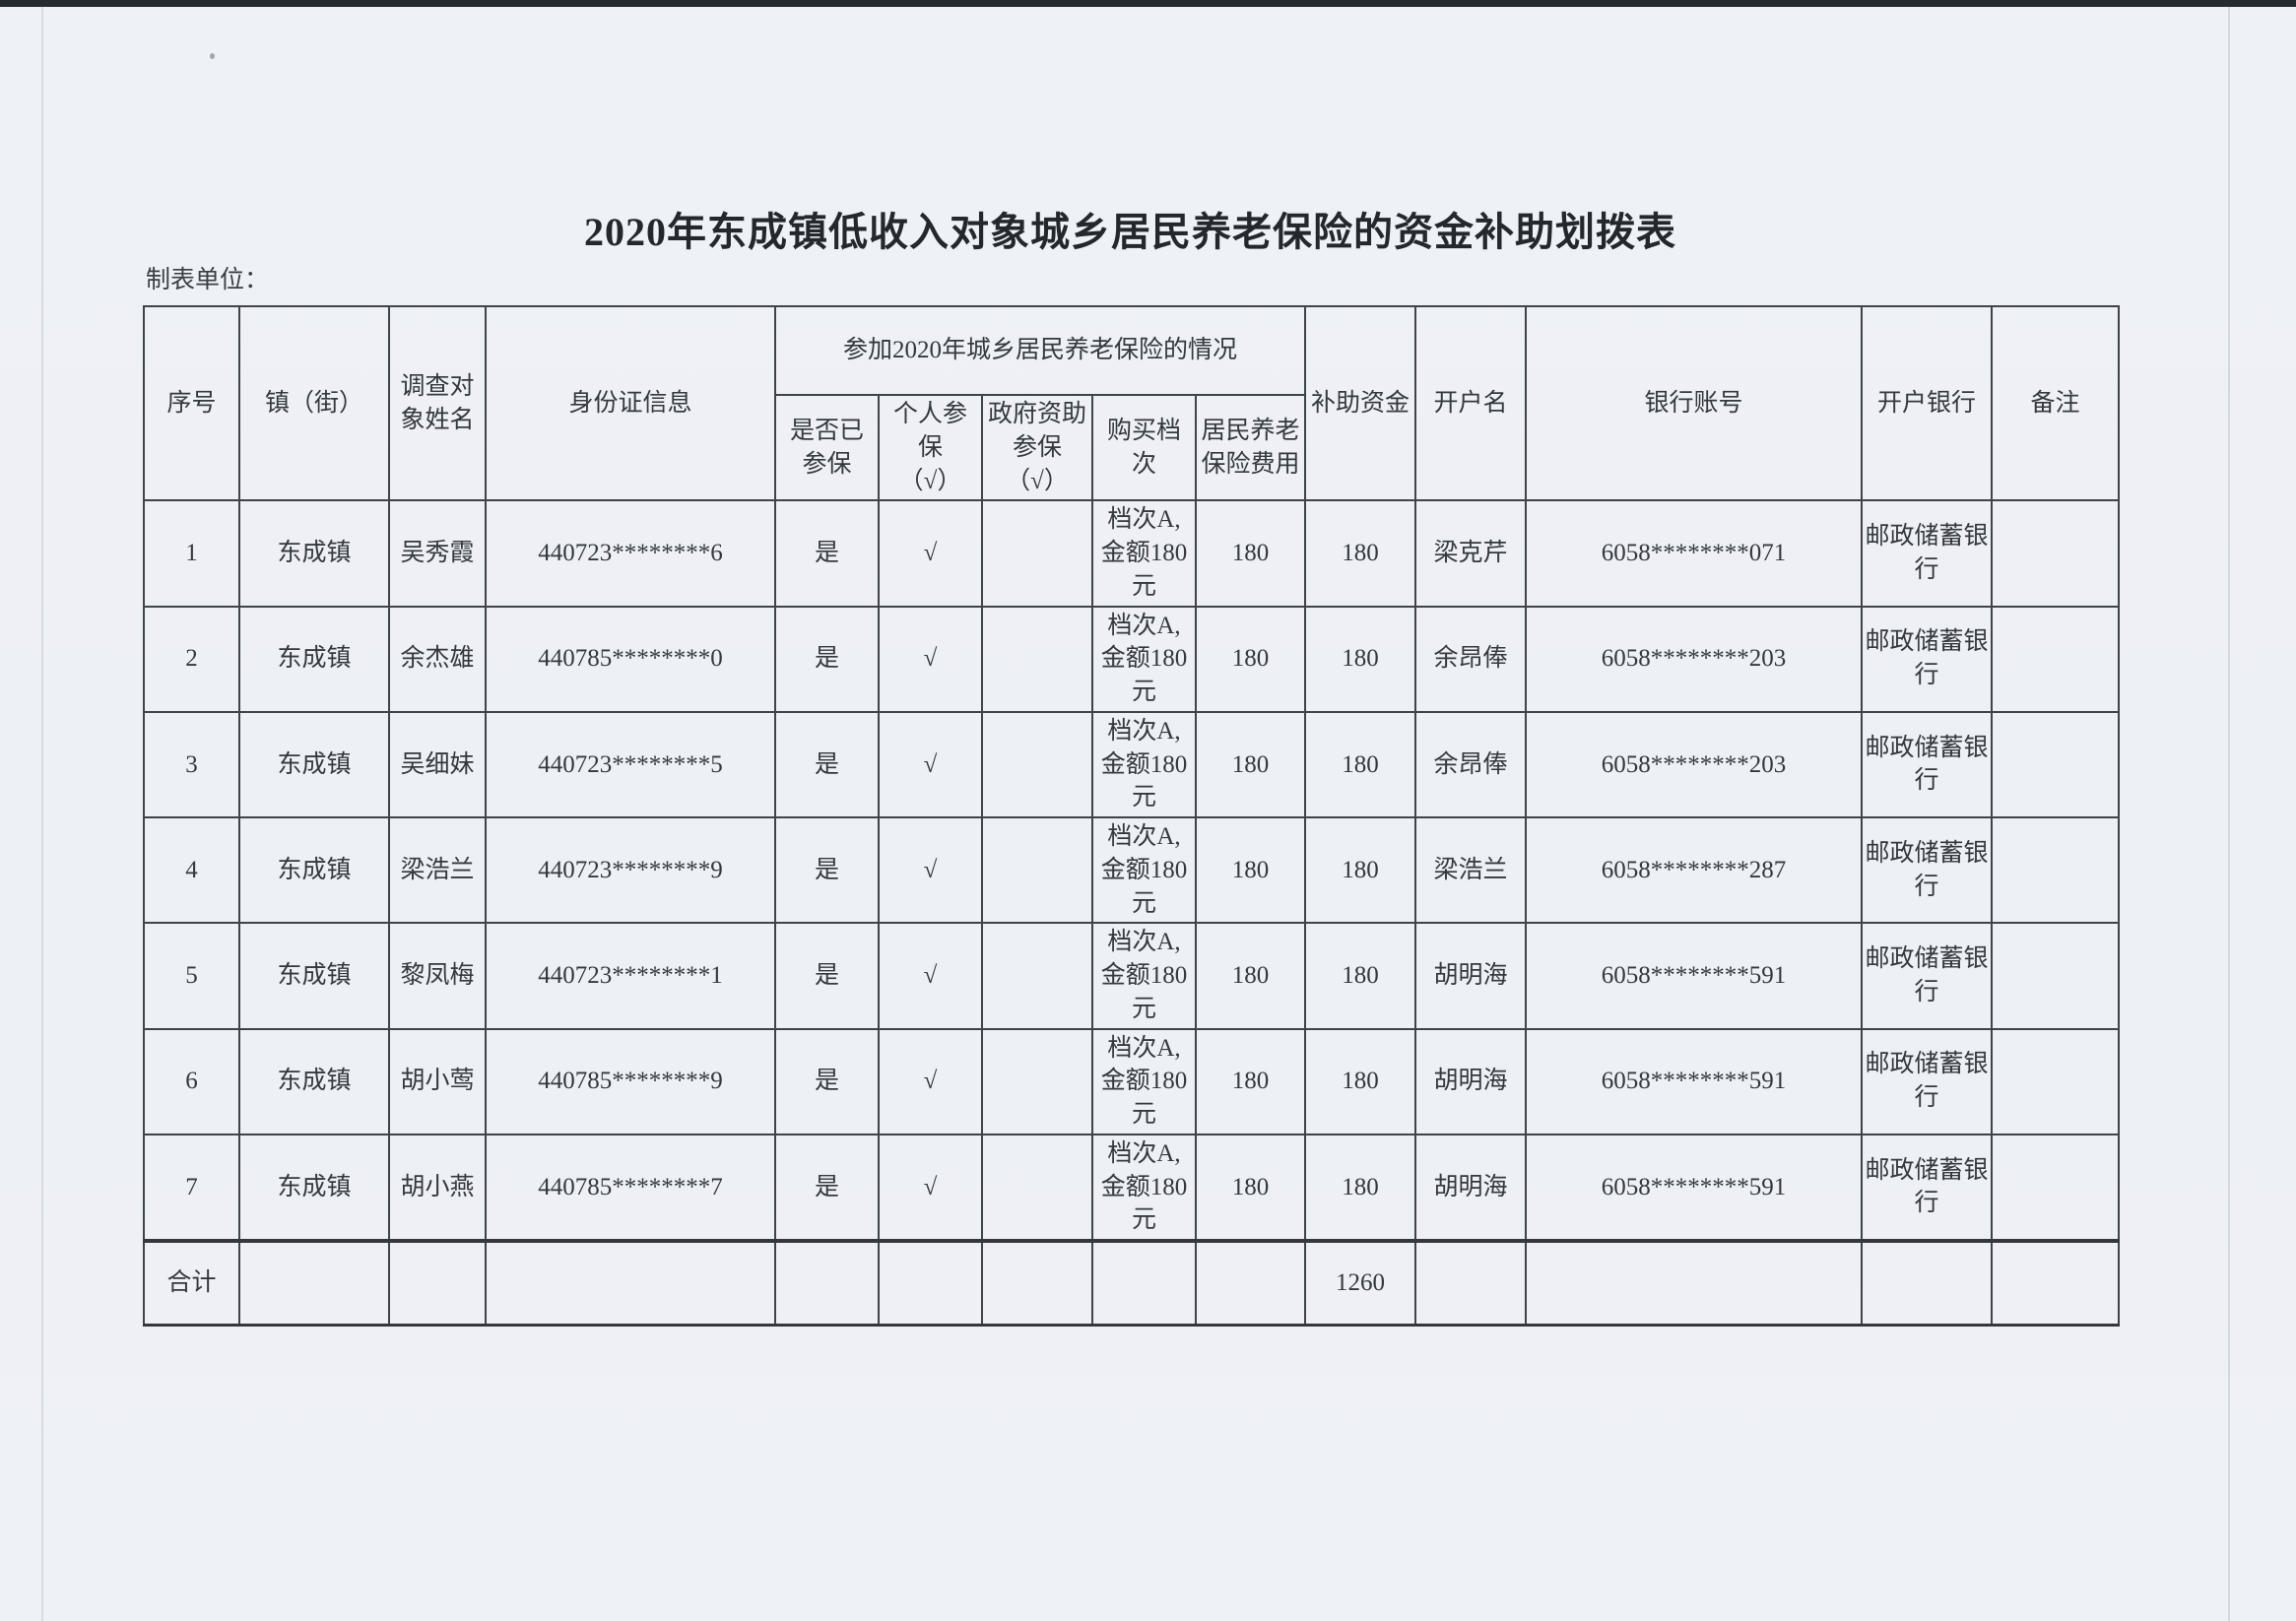  Describe the element at coordinates (1130, 232) in the screenshot. I see `page-title: 2020年东成镇低收入对象城乡居民养老保险的资金补助划拨表` at that location.